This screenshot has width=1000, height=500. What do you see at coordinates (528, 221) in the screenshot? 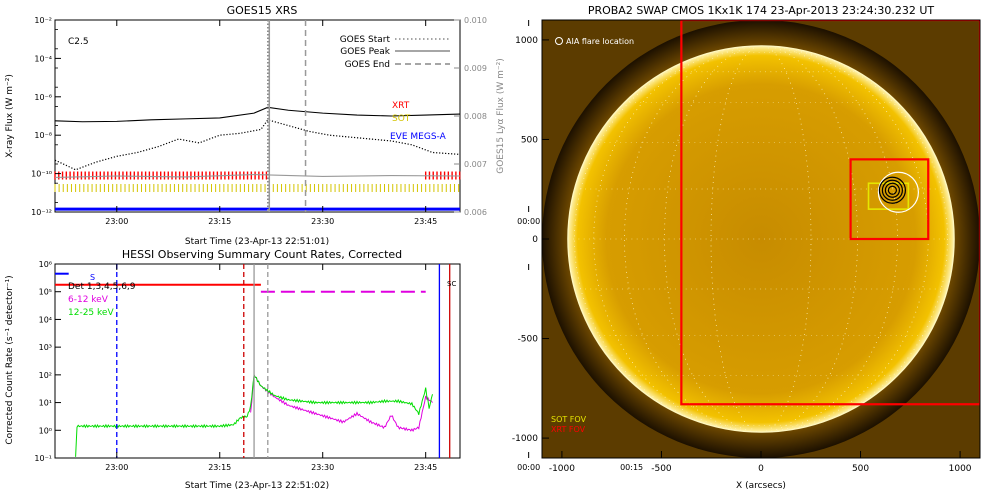
I see `goes-xtick-label: 00:00` at bounding box center [528, 221].